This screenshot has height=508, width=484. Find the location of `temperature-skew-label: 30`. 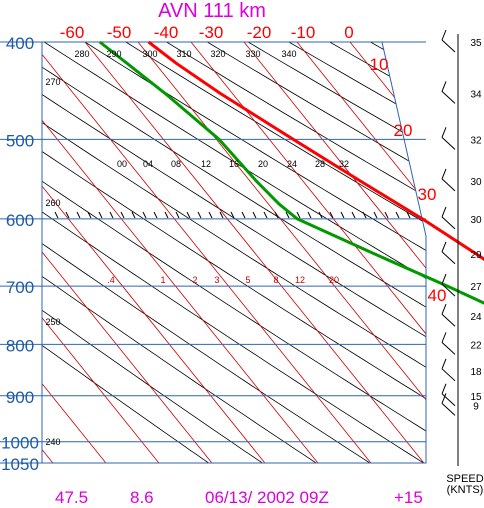

temperature-skew-label: 30 is located at coordinates (427, 194).